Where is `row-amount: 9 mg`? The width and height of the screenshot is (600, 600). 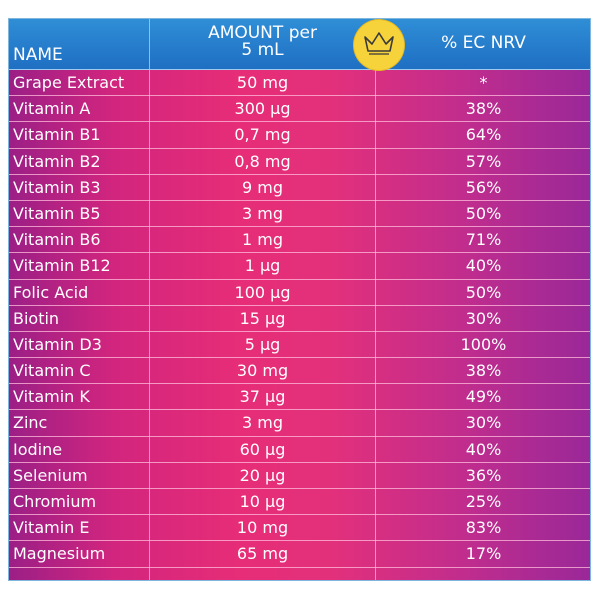
row-amount: 9 mg is located at coordinates (262, 187).